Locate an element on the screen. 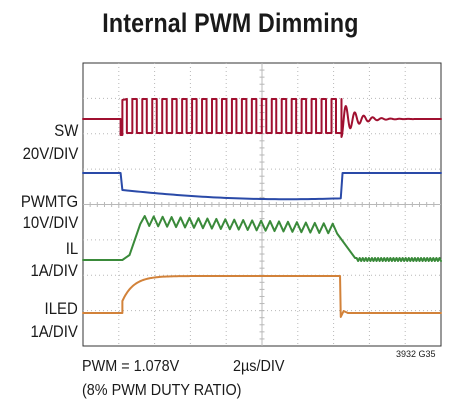 The height and width of the screenshot is (417, 461). iled-label: ILED is located at coordinates (61, 308).